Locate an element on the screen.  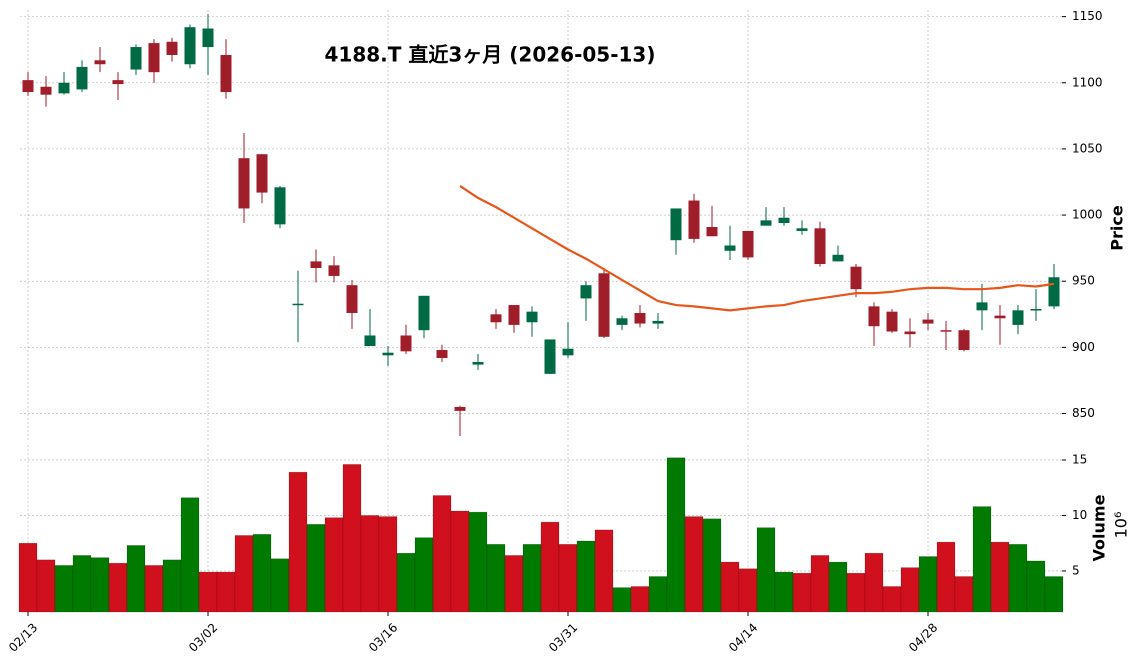
x-tick-label: 04/14 is located at coordinates (743, 637).